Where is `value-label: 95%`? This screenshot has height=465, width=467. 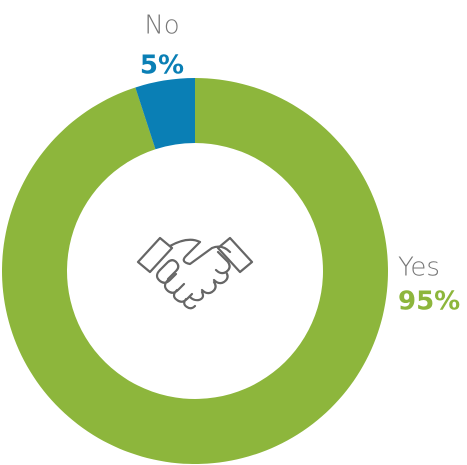 value-label: 95% is located at coordinates (429, 302).